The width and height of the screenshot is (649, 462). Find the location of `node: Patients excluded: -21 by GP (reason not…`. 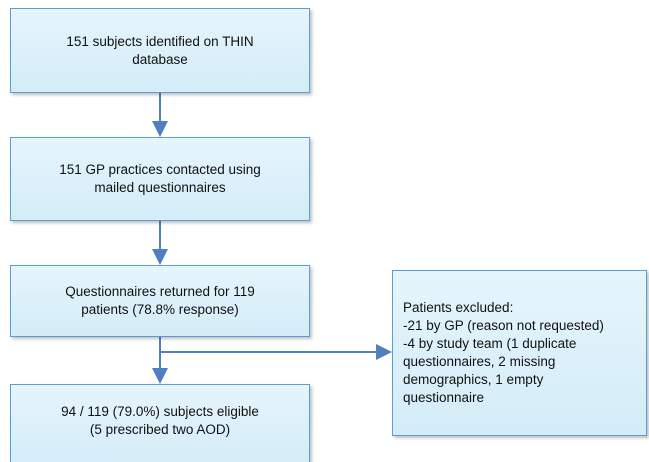

node: Patients excluded: -21 by GP (reason not… is located at coordinates (519, 353).